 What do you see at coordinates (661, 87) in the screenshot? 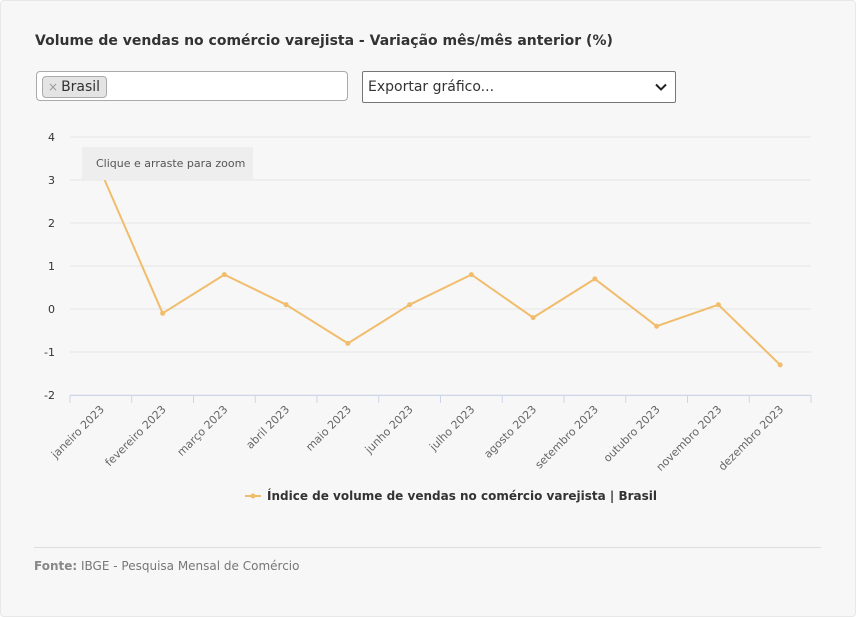
I see `chevron-down-icon` at bounding box center [661, 87].